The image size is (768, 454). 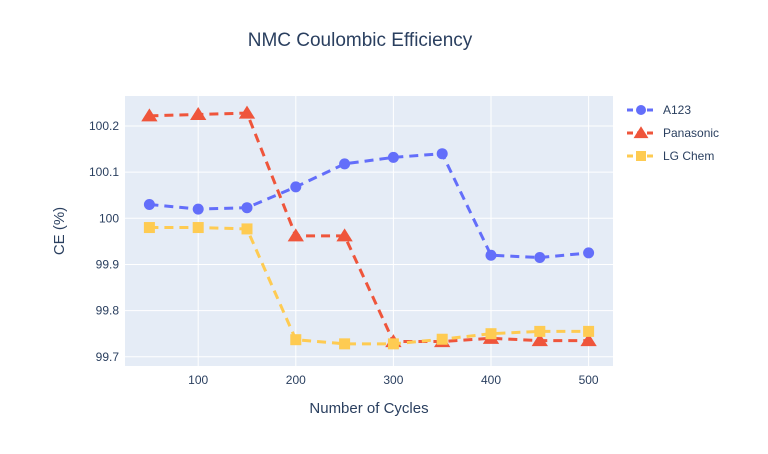 I want to click on legend-item-panasonic: Panasonic, so click(x=673, y=133).